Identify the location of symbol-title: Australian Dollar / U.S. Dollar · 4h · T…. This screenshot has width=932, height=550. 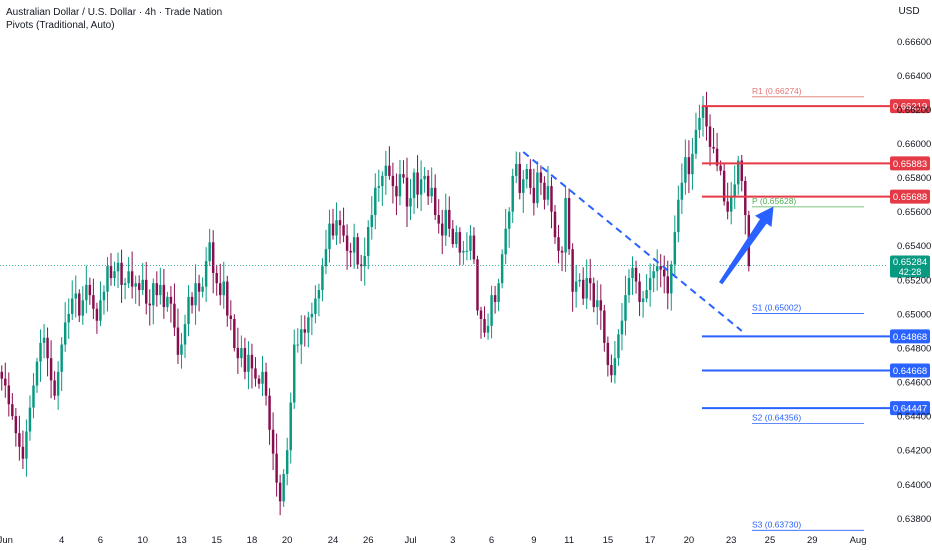
(114, 12).